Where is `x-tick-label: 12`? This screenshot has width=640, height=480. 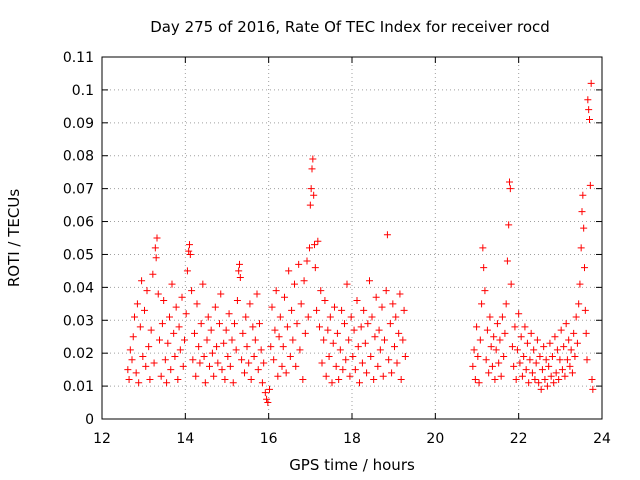
x-tick-label: 12 is located at coordinates (102, 439).